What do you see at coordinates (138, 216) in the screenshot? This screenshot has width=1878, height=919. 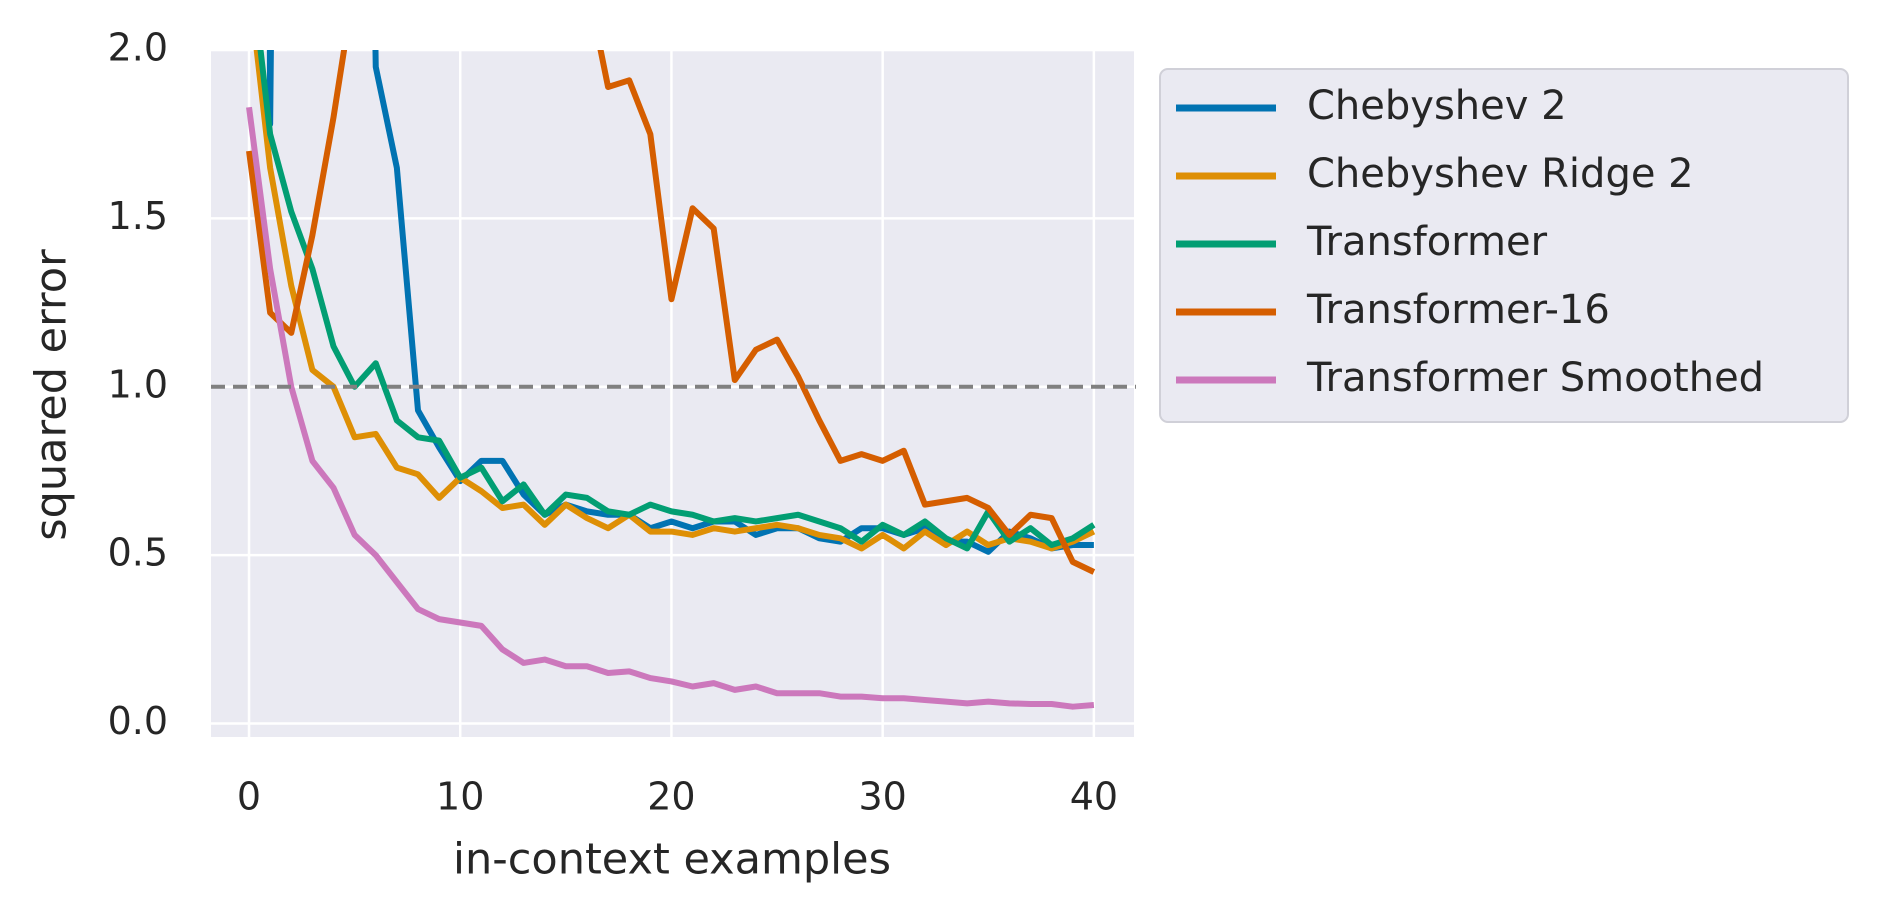 I see `y-tick-label: 1.5` at bounding box center [138, 216].